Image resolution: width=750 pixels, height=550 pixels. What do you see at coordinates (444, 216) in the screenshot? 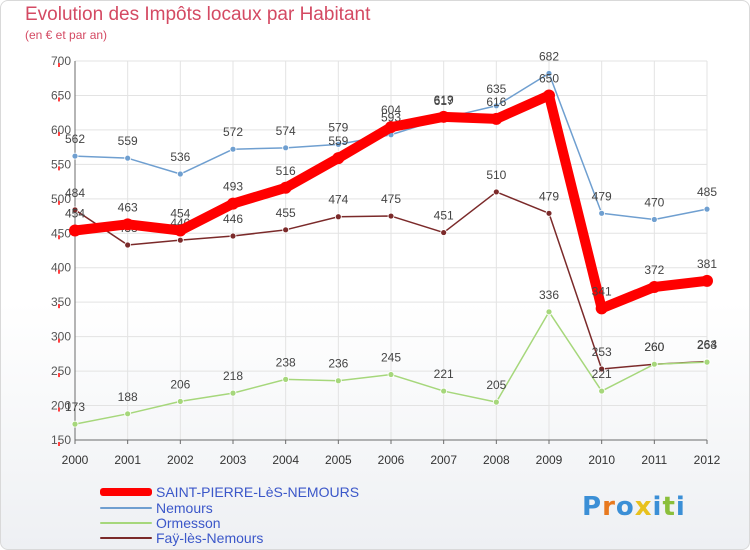
I see `data-label-fa-l-s-nemours: 451` at bounding box center [444, 216].